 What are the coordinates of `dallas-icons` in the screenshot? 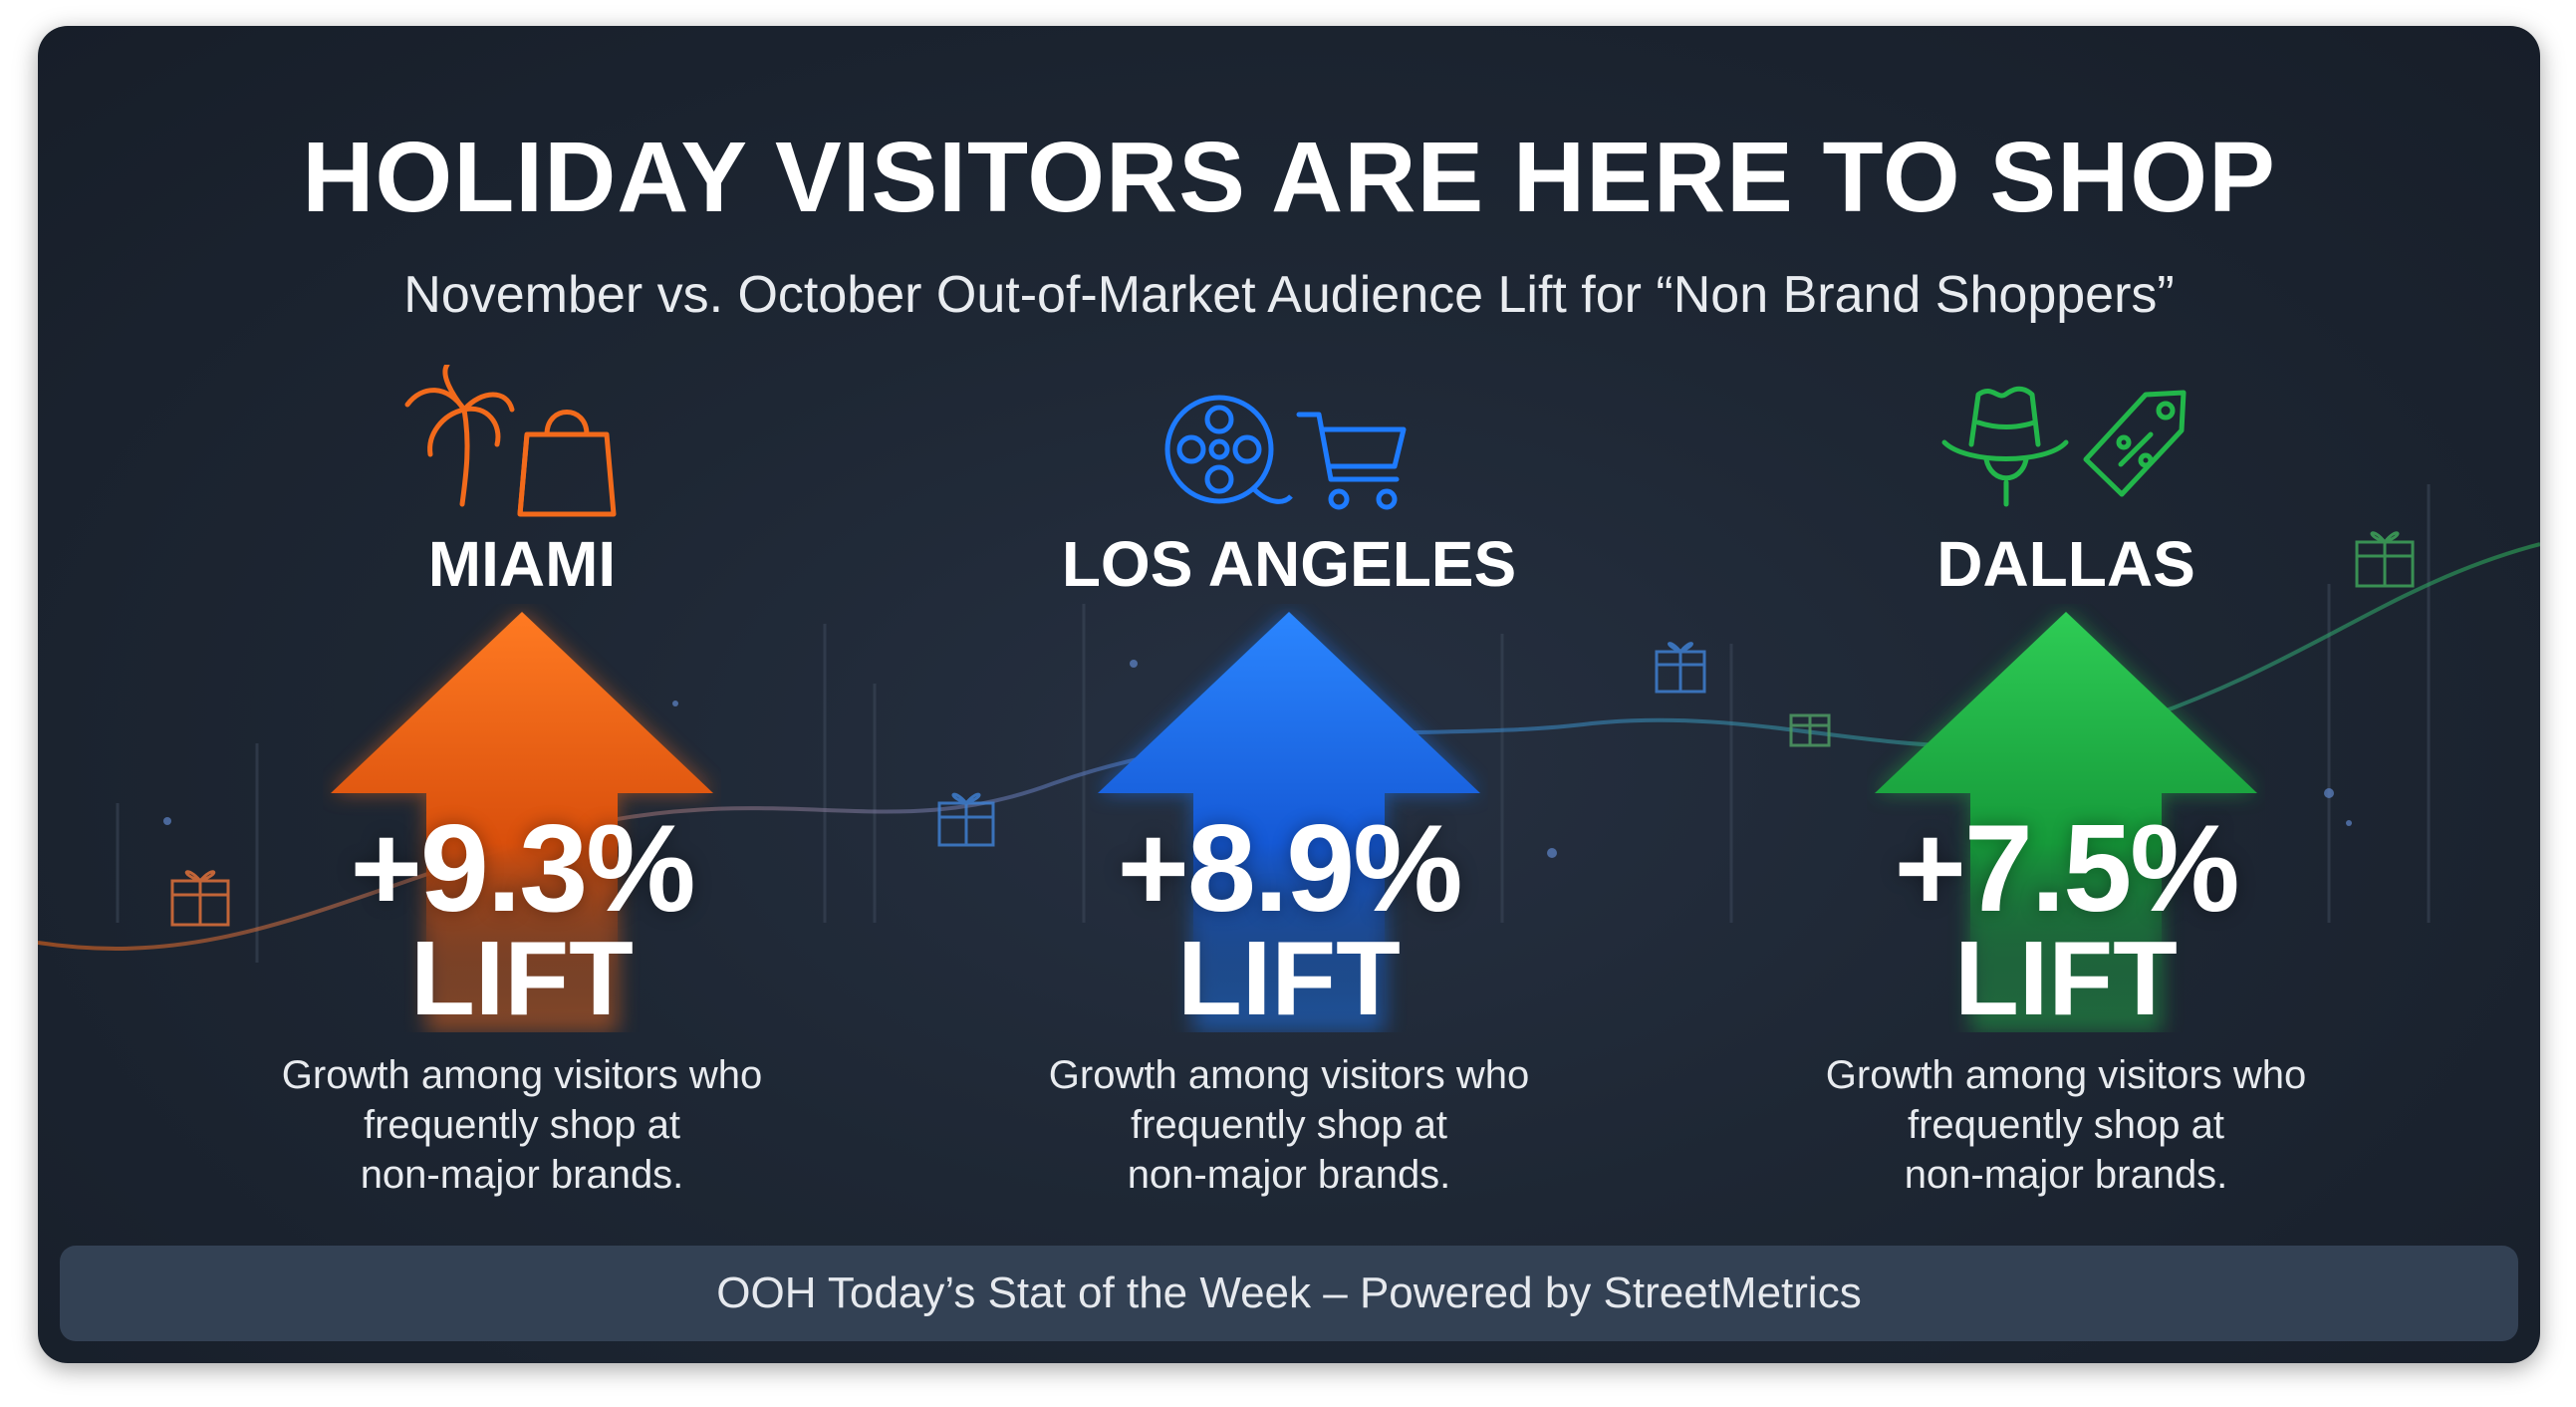 It's located at (2064, 446).